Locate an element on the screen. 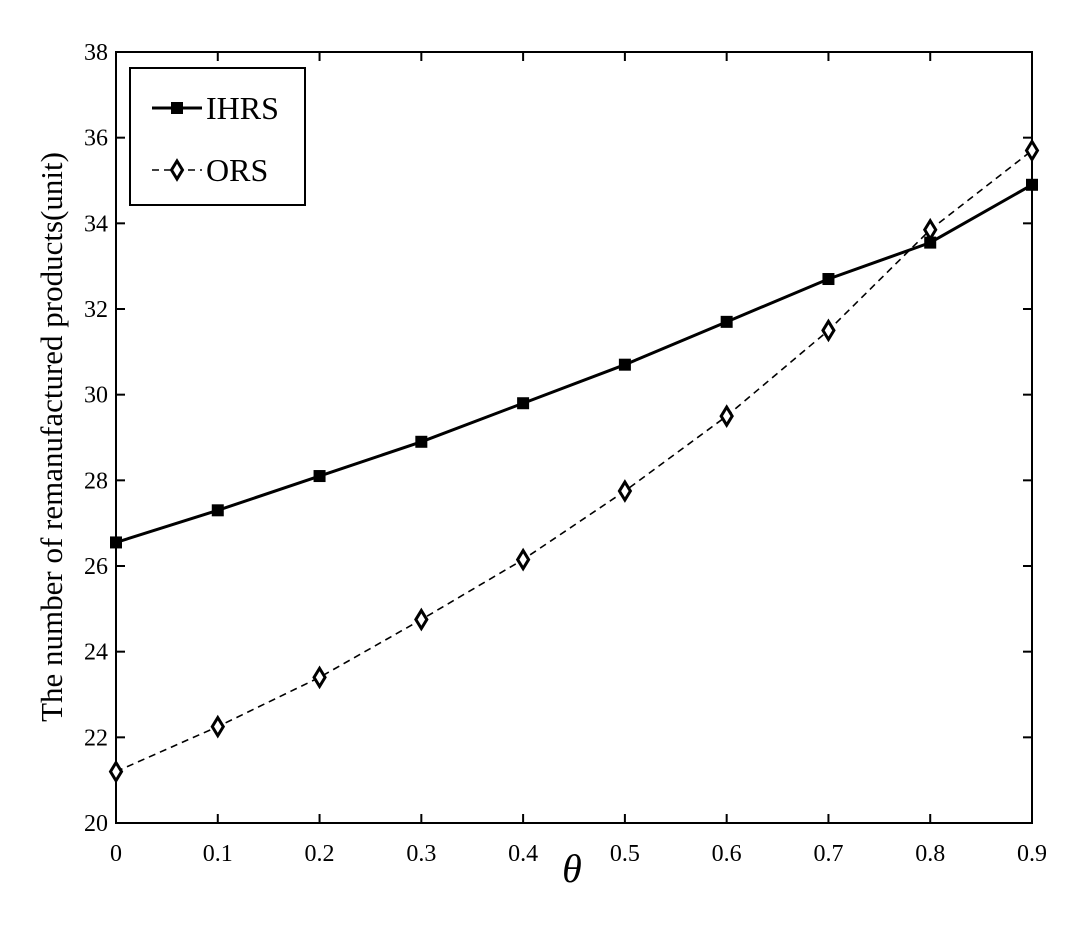  legend-box is located at coordinates (217, 136).